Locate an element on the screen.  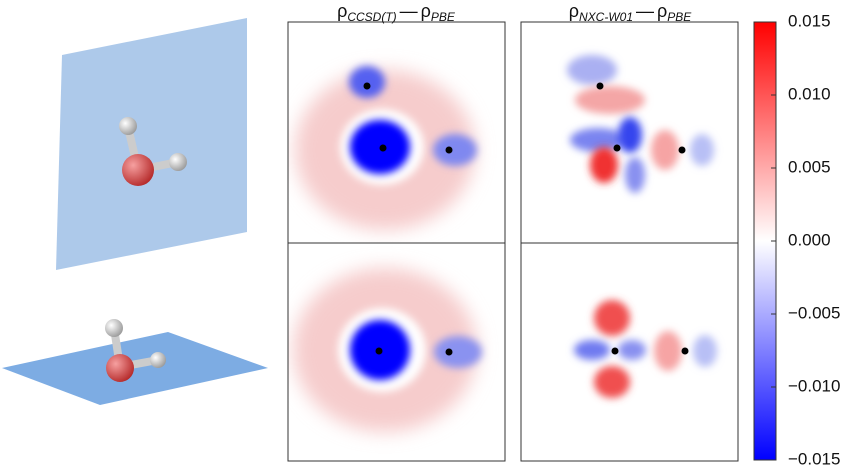
molecule-vertical-plane is located at coordinates (151, 144).